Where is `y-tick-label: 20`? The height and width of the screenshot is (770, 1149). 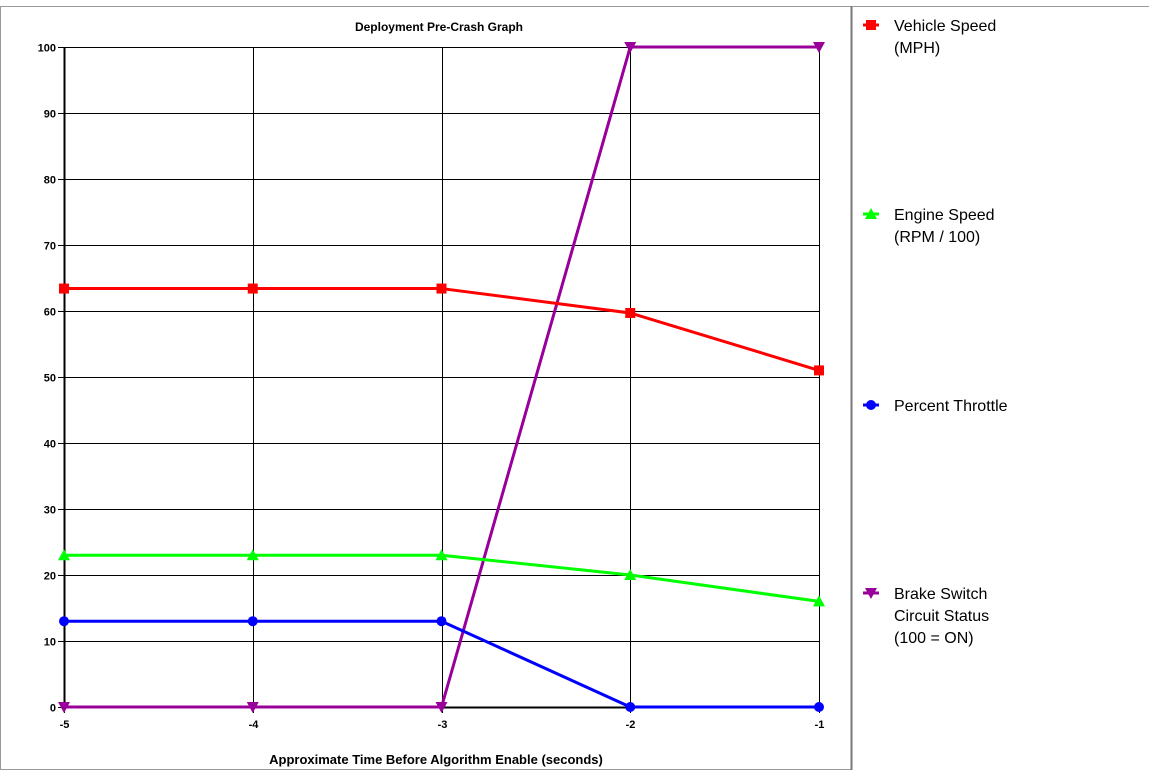
y-tick-label: 20 is located at coordinates (50, 577).